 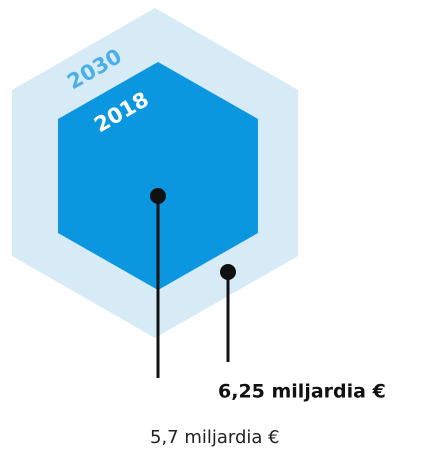 What do you see at coordinates (228, 272) in the screenshot?
I see `pointer-dot-2030` at bounding box center [228, 272].